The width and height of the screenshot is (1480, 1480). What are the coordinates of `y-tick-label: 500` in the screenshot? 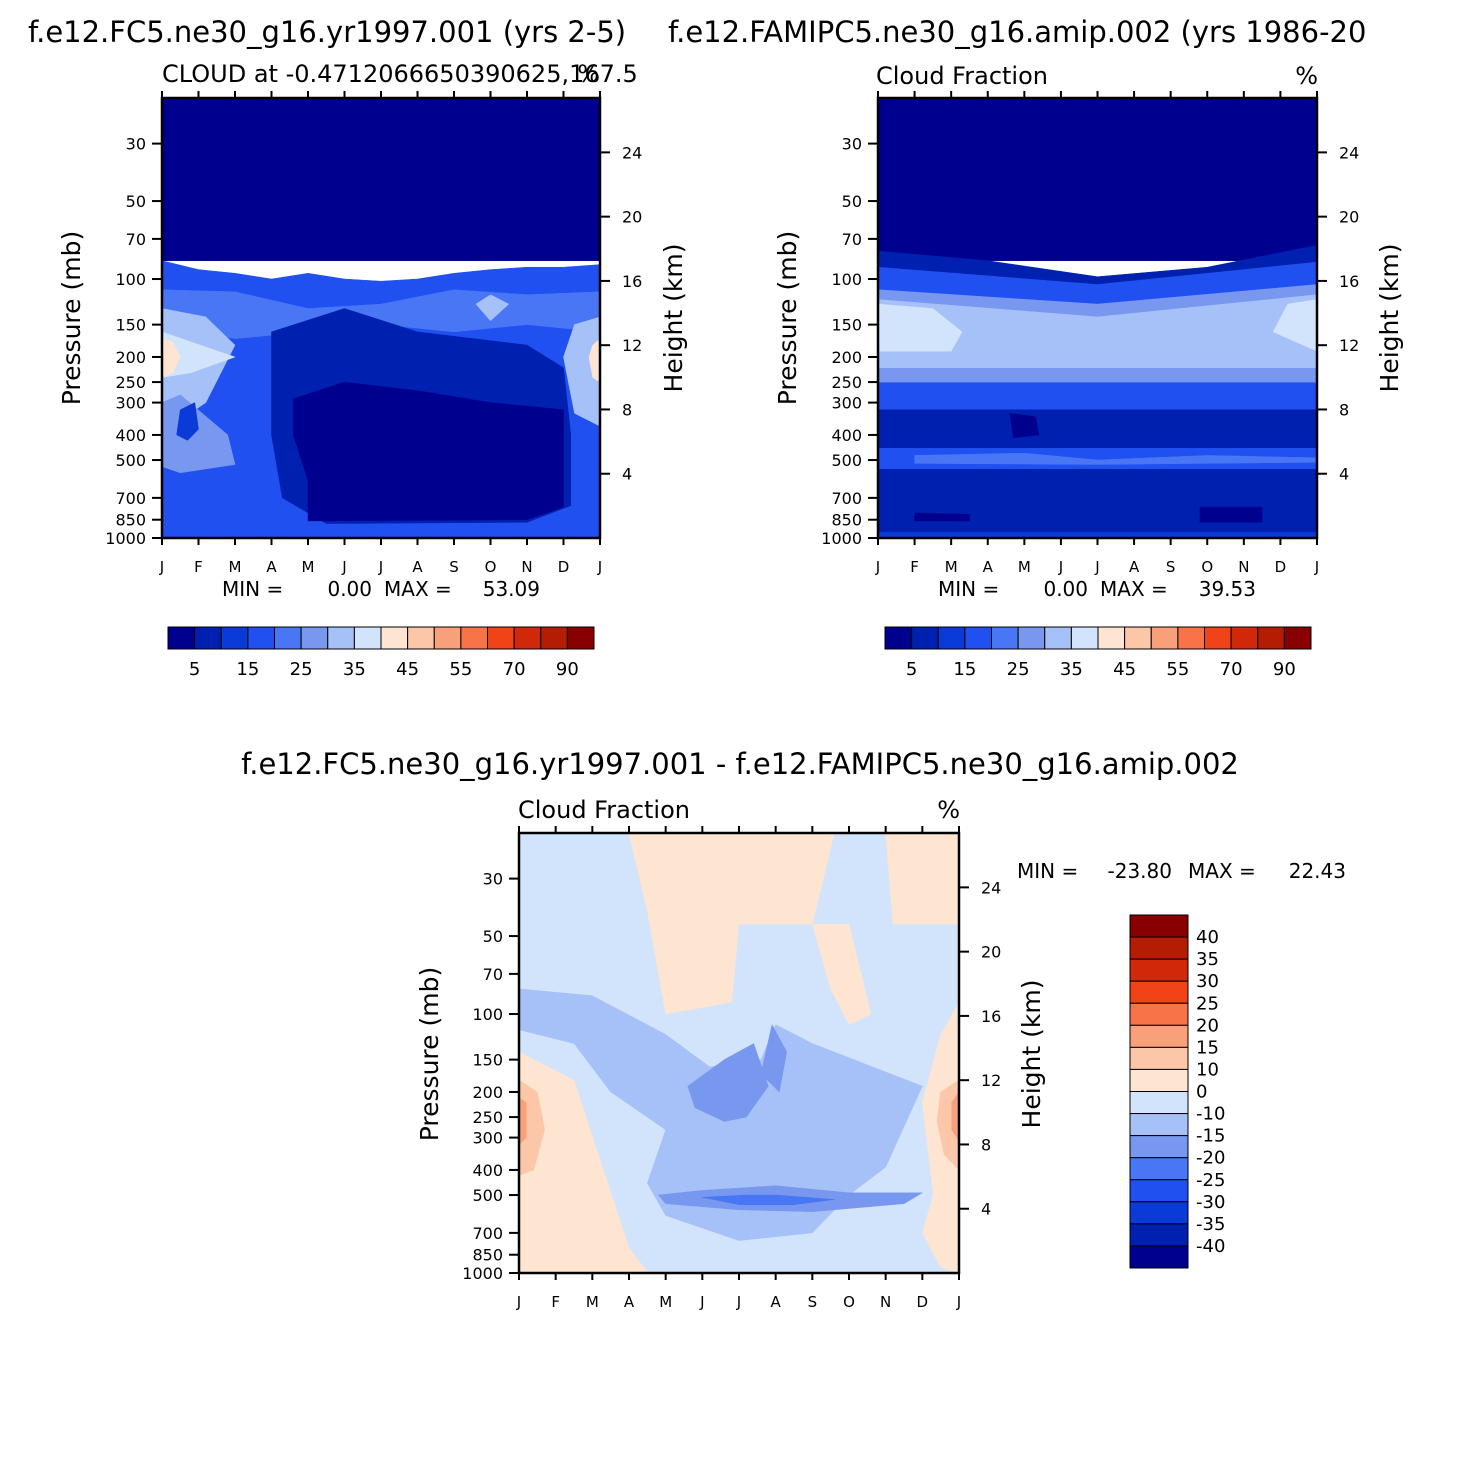 It's located at (130, 460).